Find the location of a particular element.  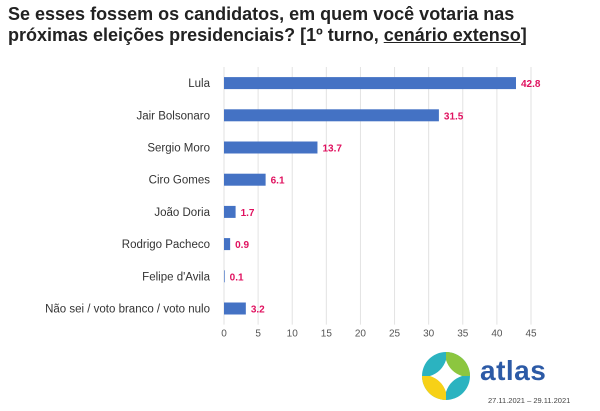

x-tick-label: 0 is located at coordinates (224, 334).